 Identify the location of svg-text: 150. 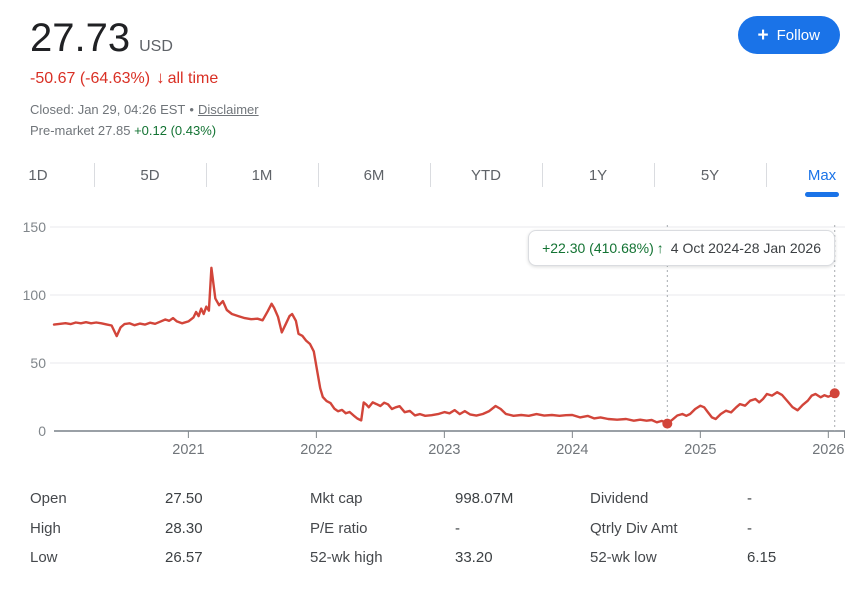
(35, 227).